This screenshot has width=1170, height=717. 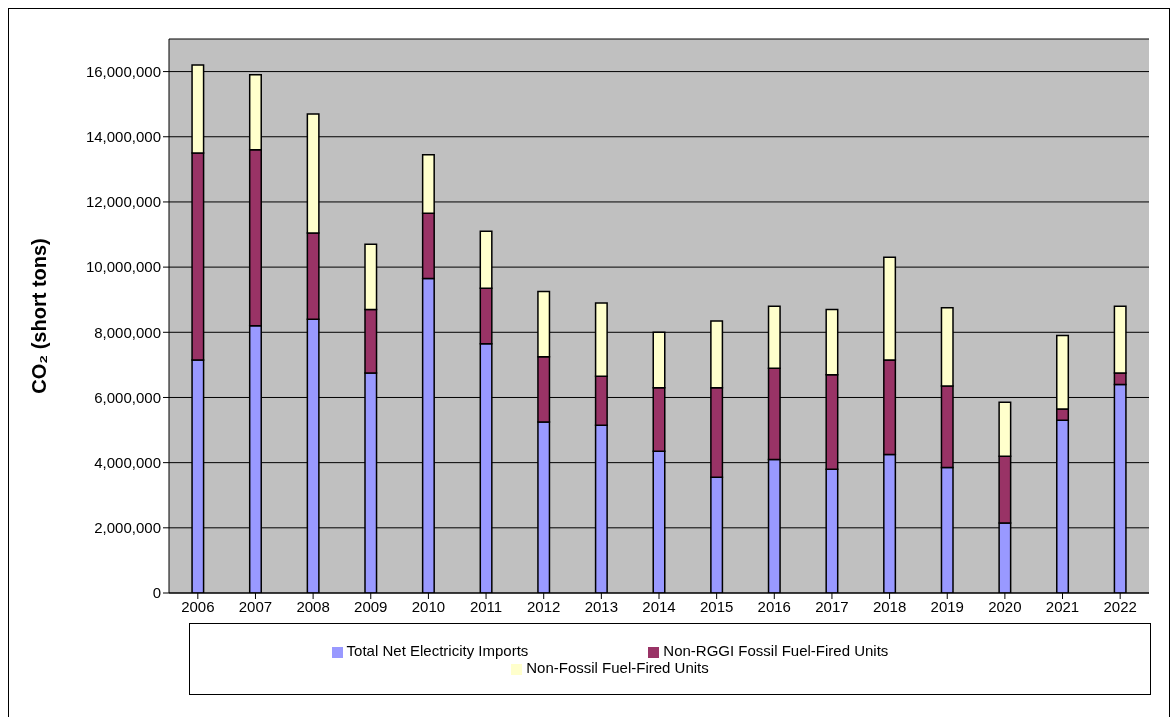 What do you see at coordinates (127, 397) in the screenshot?
I see `y-tick-label: 6,000,000` at bounding box center [127, 397].